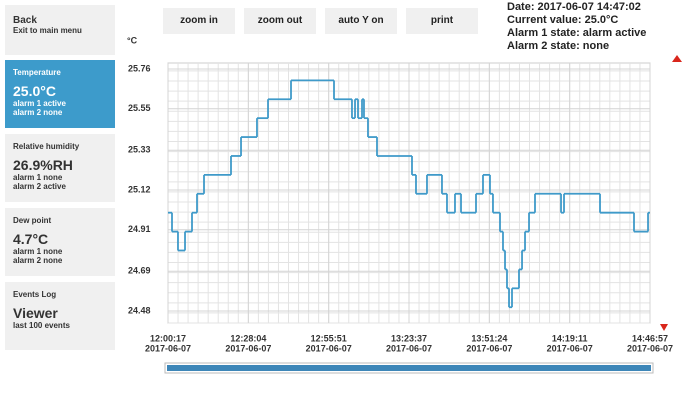  What do you see at coordinates (409, 338) in the screenshot?
I see `x-tick-label: 13:23:37` at bounding box center [409, 338].